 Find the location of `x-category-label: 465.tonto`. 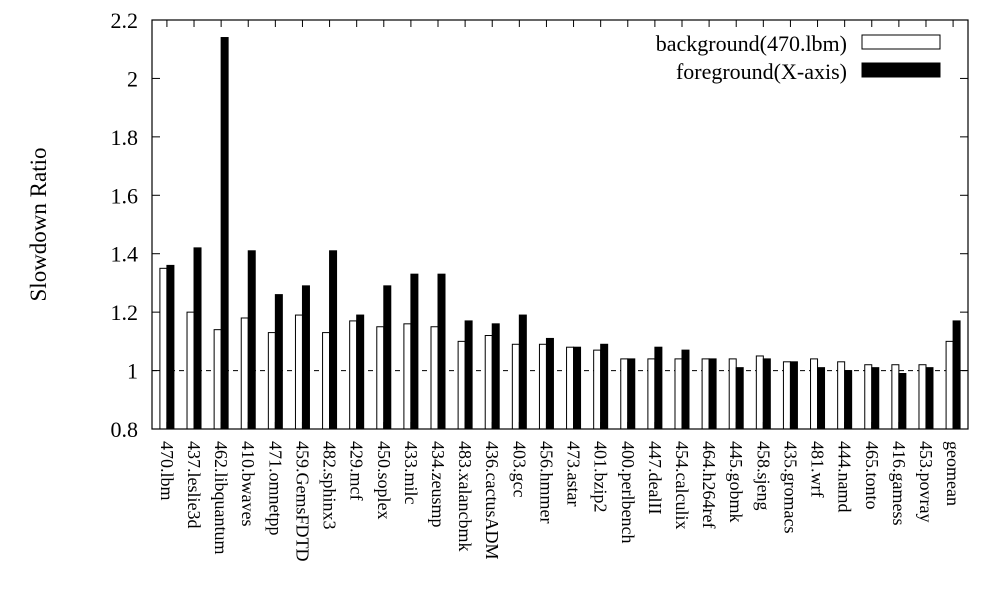

x-category-label: 465.tonto is located at coordinates (872, 475).